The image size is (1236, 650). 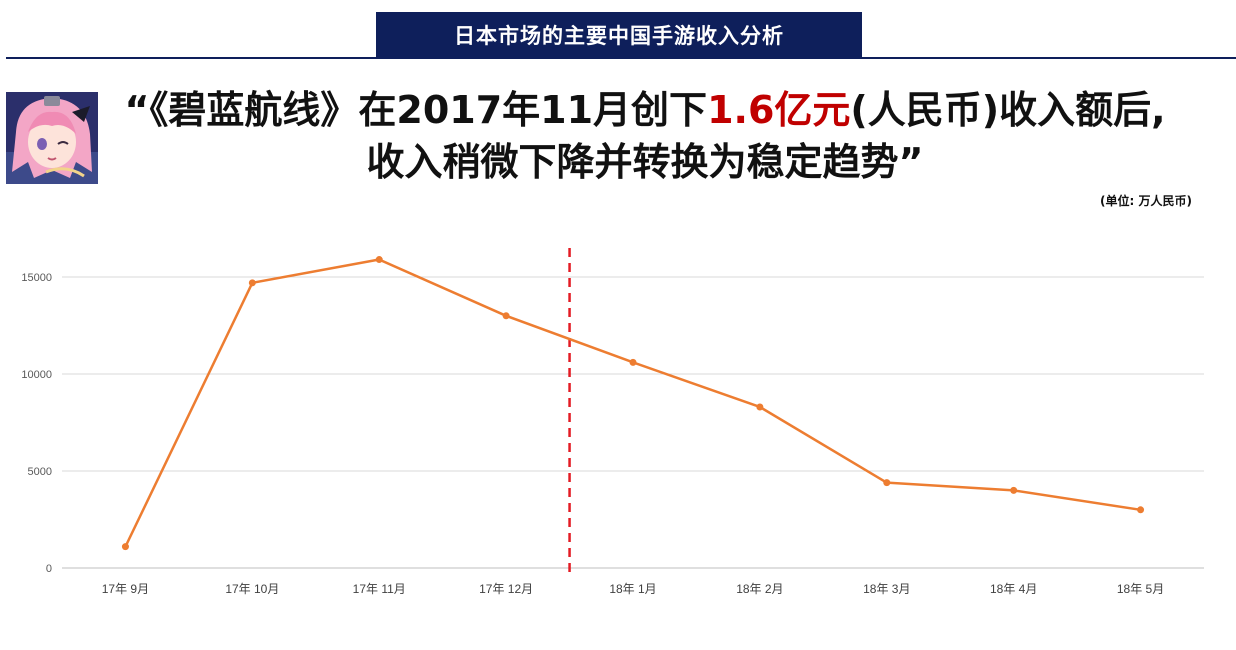 What do you see at coordinates (252, 589) in the screenshot?
I see `x-tick-label: 17年 10月` at bounding box center [252, 589].